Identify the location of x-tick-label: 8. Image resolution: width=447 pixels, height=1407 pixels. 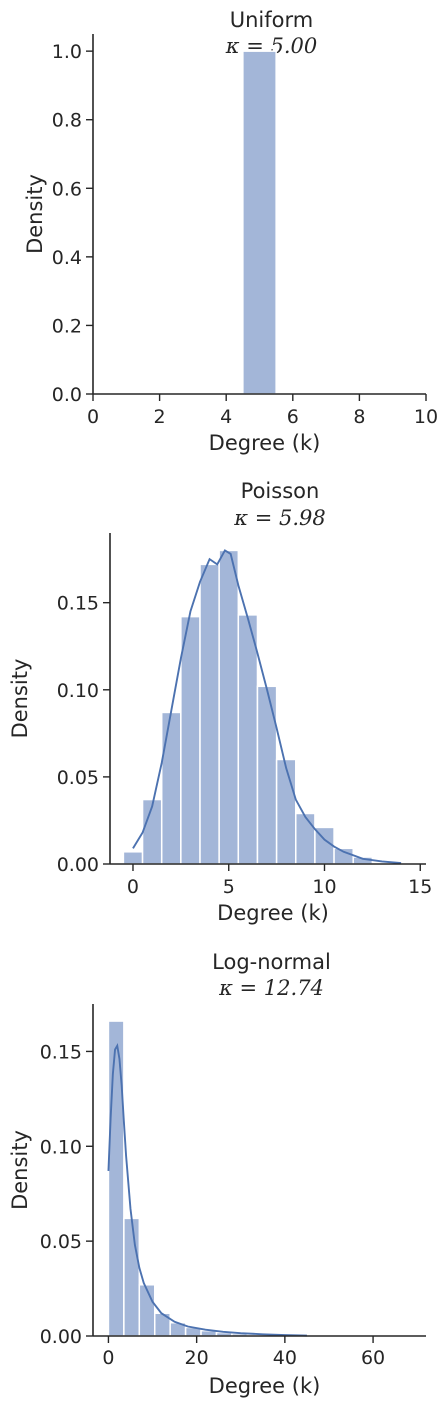
(359, 417).